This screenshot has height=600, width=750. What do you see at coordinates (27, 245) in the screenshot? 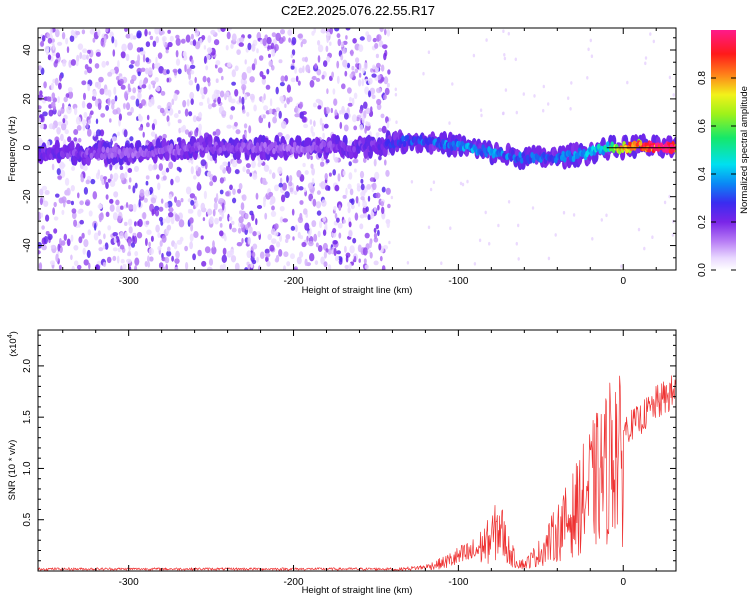
I see `y-tick-label: -40` at bounding box center [27, 245].